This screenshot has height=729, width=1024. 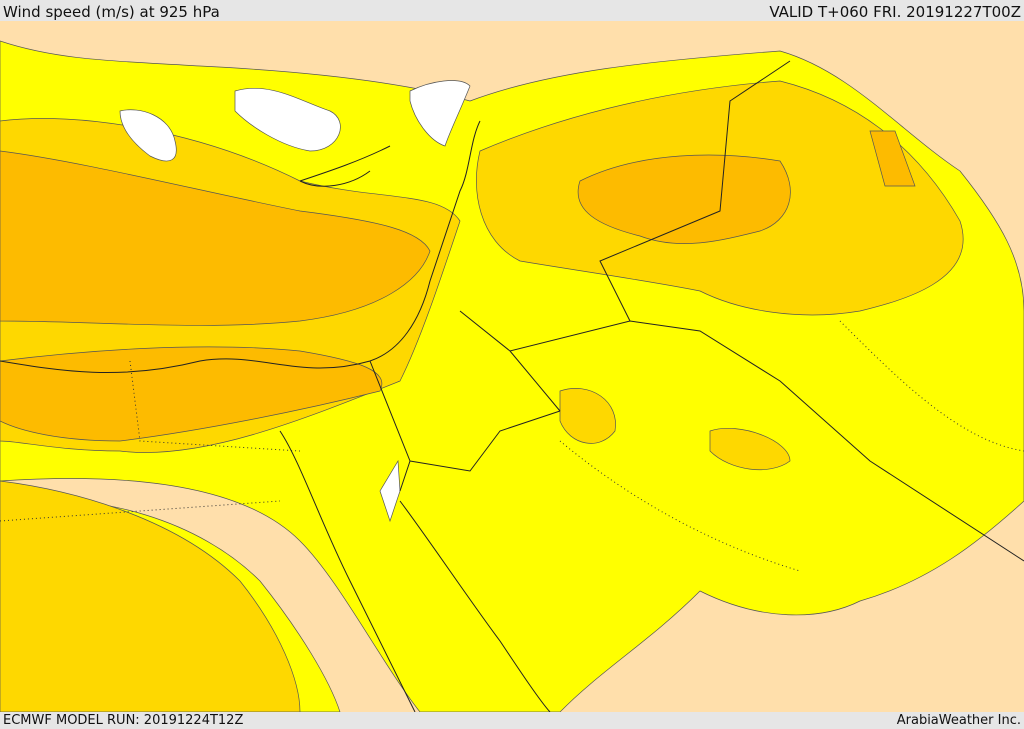 What do you see at coordinates (958, 720) in the screenshot?
I see `credit: ArabiaWeather Inc.` at bounding box center [958, 720].